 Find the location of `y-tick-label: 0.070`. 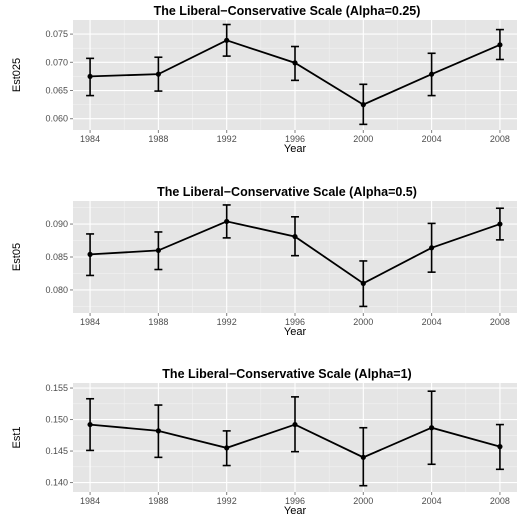

y-tick-label: 0.070 is located at coordinates (56, 62).